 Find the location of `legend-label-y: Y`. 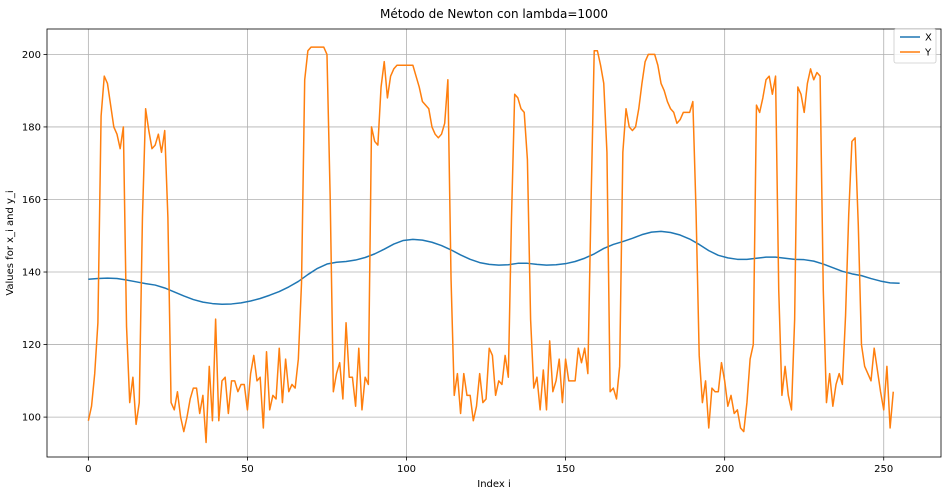

legend-label-y: Y is located at coordinates (928, 53).